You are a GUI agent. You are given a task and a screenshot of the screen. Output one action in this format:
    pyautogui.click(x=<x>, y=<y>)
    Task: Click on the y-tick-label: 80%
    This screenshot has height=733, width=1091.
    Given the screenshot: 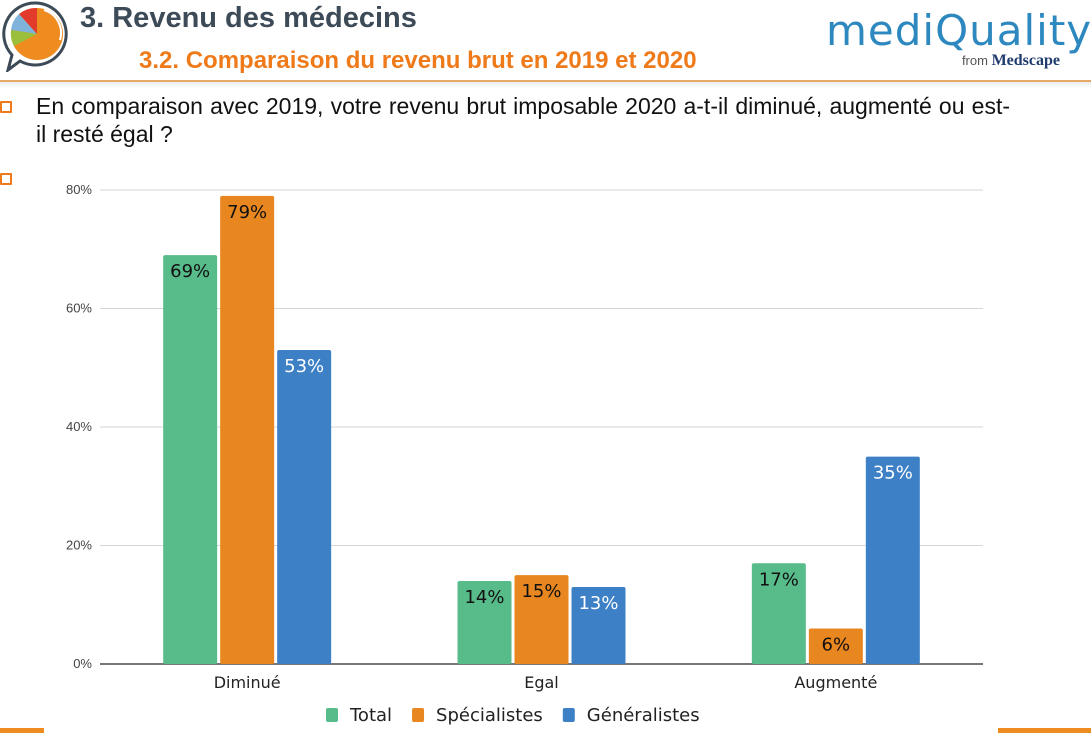 What is the action you would take?
    pyautogui.click(x=79, y=189)
    